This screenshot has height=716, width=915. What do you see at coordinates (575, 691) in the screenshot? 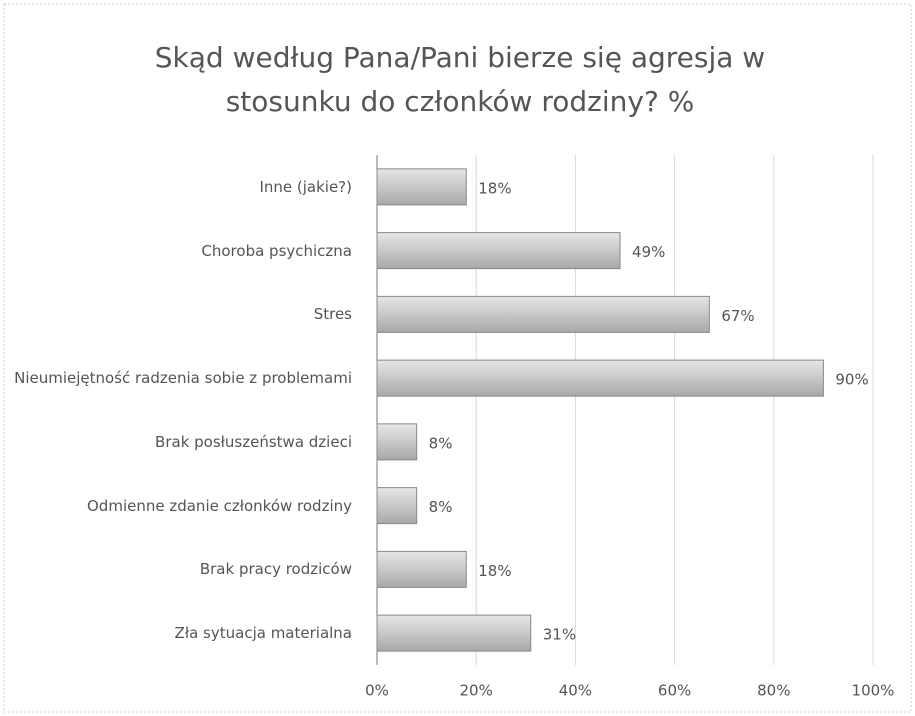
I see `x-tick-label: 40%` at bounding box center [575, 691].